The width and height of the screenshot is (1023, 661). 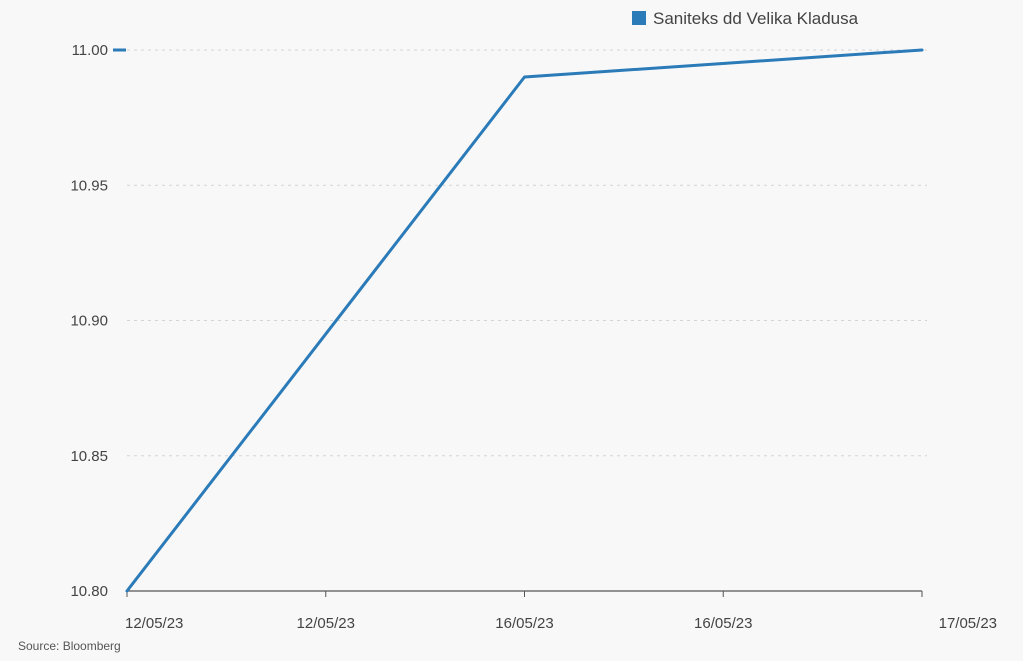 I want to click on x-axis-tick-labels: 12/05/23 12/05/23 16/05/23 16/05/23 17/05/23, so click(x=561, y=623).